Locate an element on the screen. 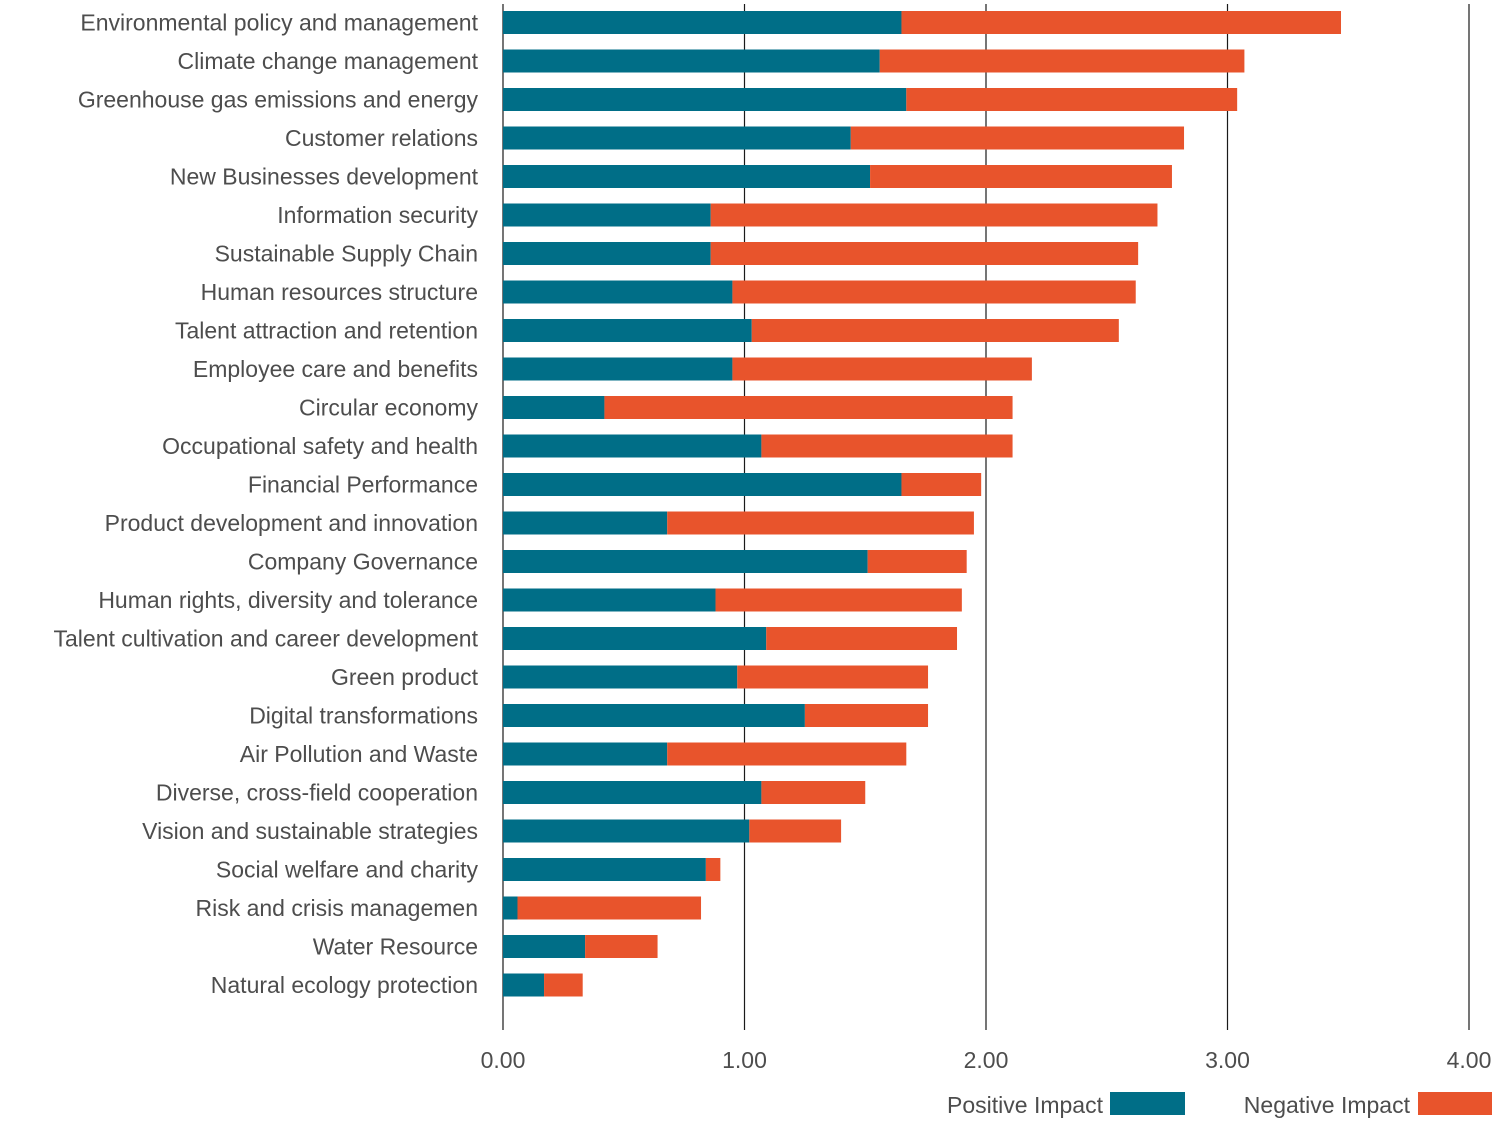 The height and width of the screenshot is (1137, 1507). category-label-2: Greenhouse gas emissions and energy is located at coordinates (278, 100).